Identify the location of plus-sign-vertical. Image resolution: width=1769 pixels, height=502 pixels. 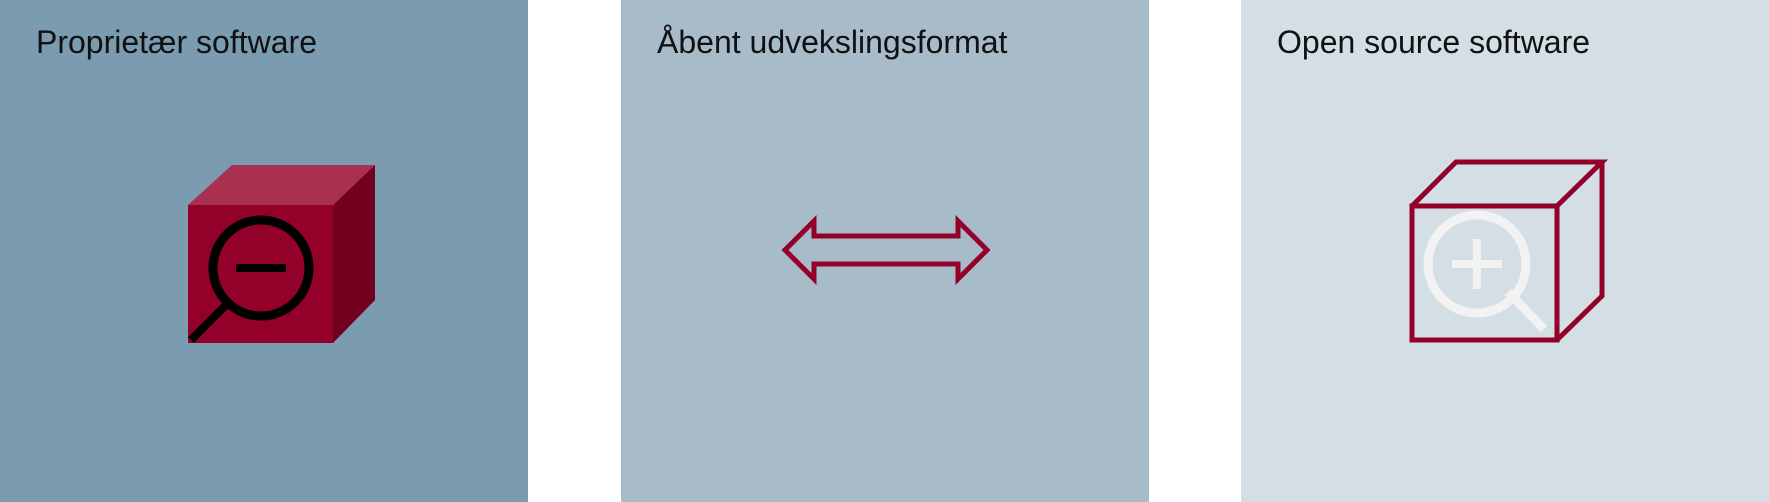
(1477, 264).